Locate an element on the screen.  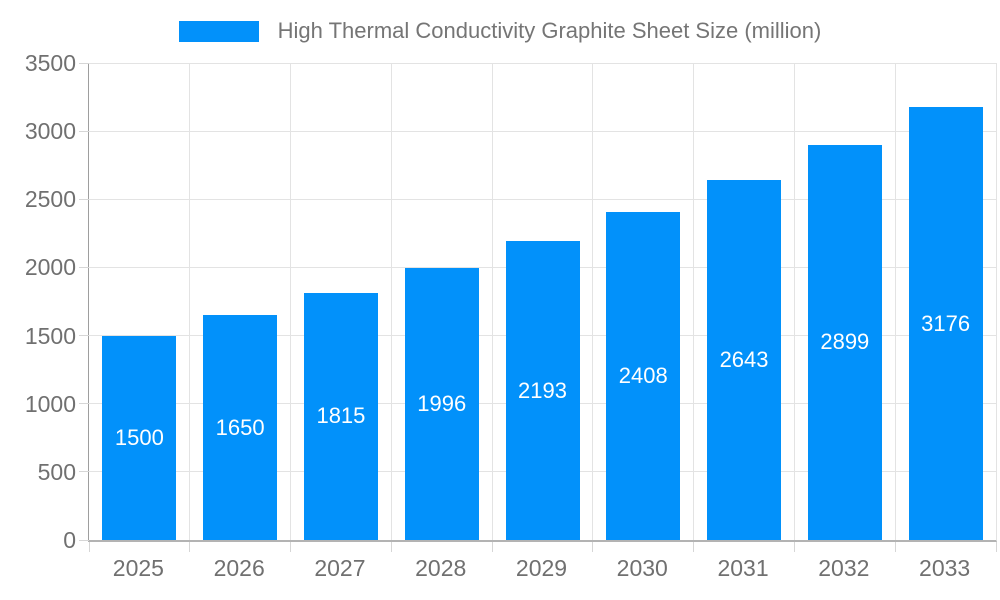
x-axis-tick-label: 2025 is located at coordinates (138, 568).